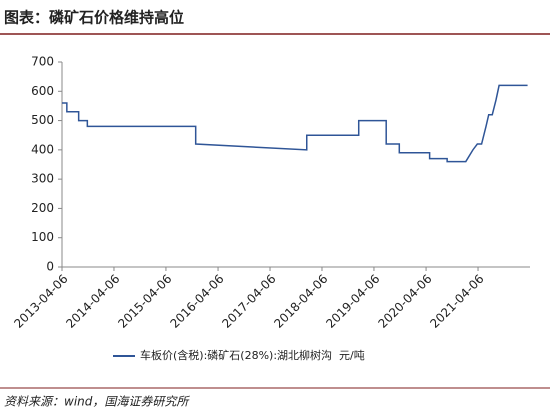 The height and width of the screenshot is (418, 550). What do you see at coordinates (42, 62) in the screenshot?
I see `y-tick-label: 700` at bounding box center [42, 62].